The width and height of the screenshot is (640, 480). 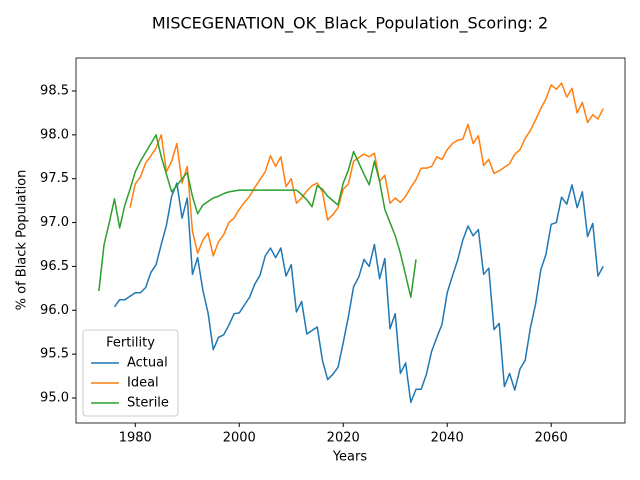 I want to click on y-tick-label: 96.0, so click(x=54, y=310).